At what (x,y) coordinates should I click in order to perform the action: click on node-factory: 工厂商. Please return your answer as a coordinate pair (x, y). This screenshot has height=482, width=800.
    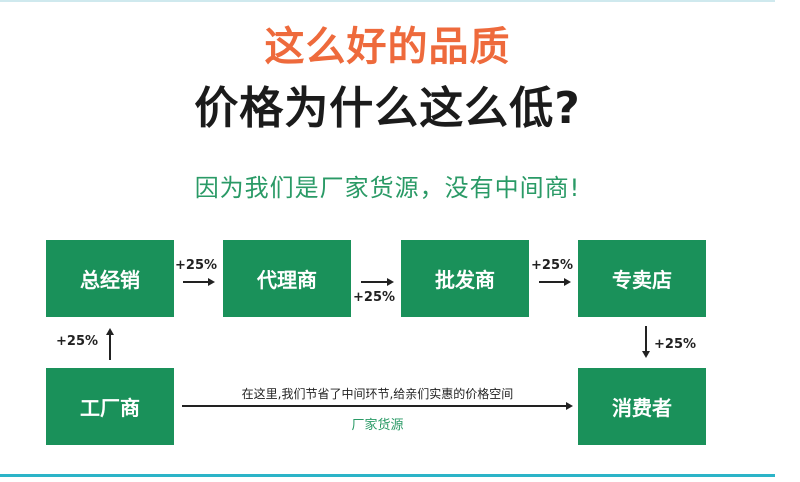
    Looking at the image, I should click on (110, 406).